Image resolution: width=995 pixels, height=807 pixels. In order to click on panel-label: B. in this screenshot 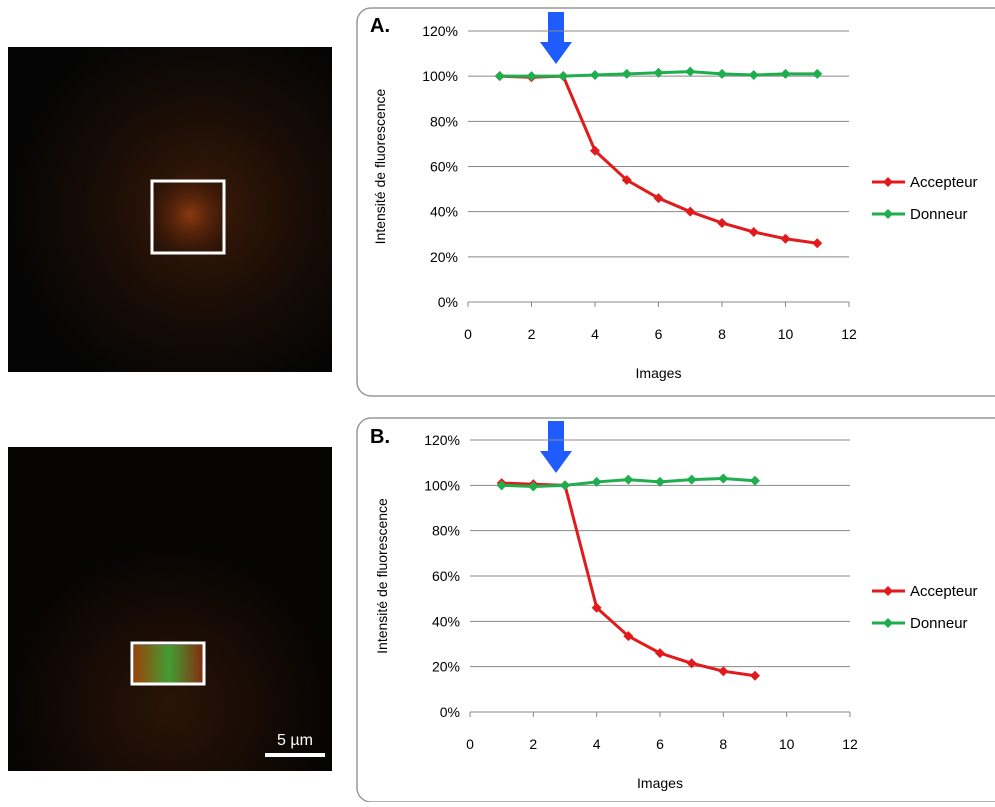, I will do `click(380, 437)`.